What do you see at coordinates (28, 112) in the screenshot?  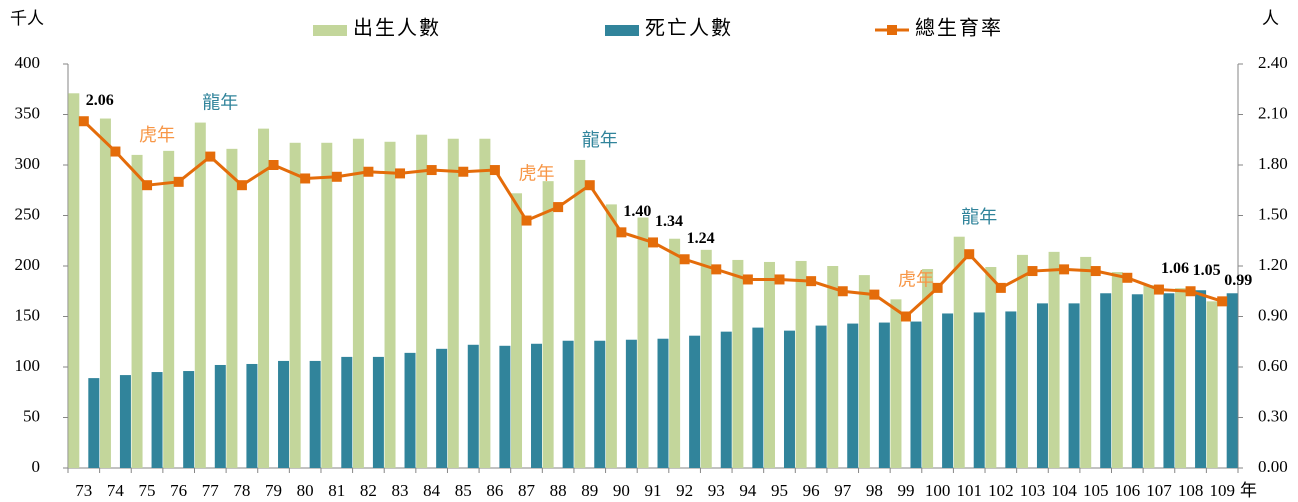 I see `y-tick-label: 350` at bounding box center [28, 112].